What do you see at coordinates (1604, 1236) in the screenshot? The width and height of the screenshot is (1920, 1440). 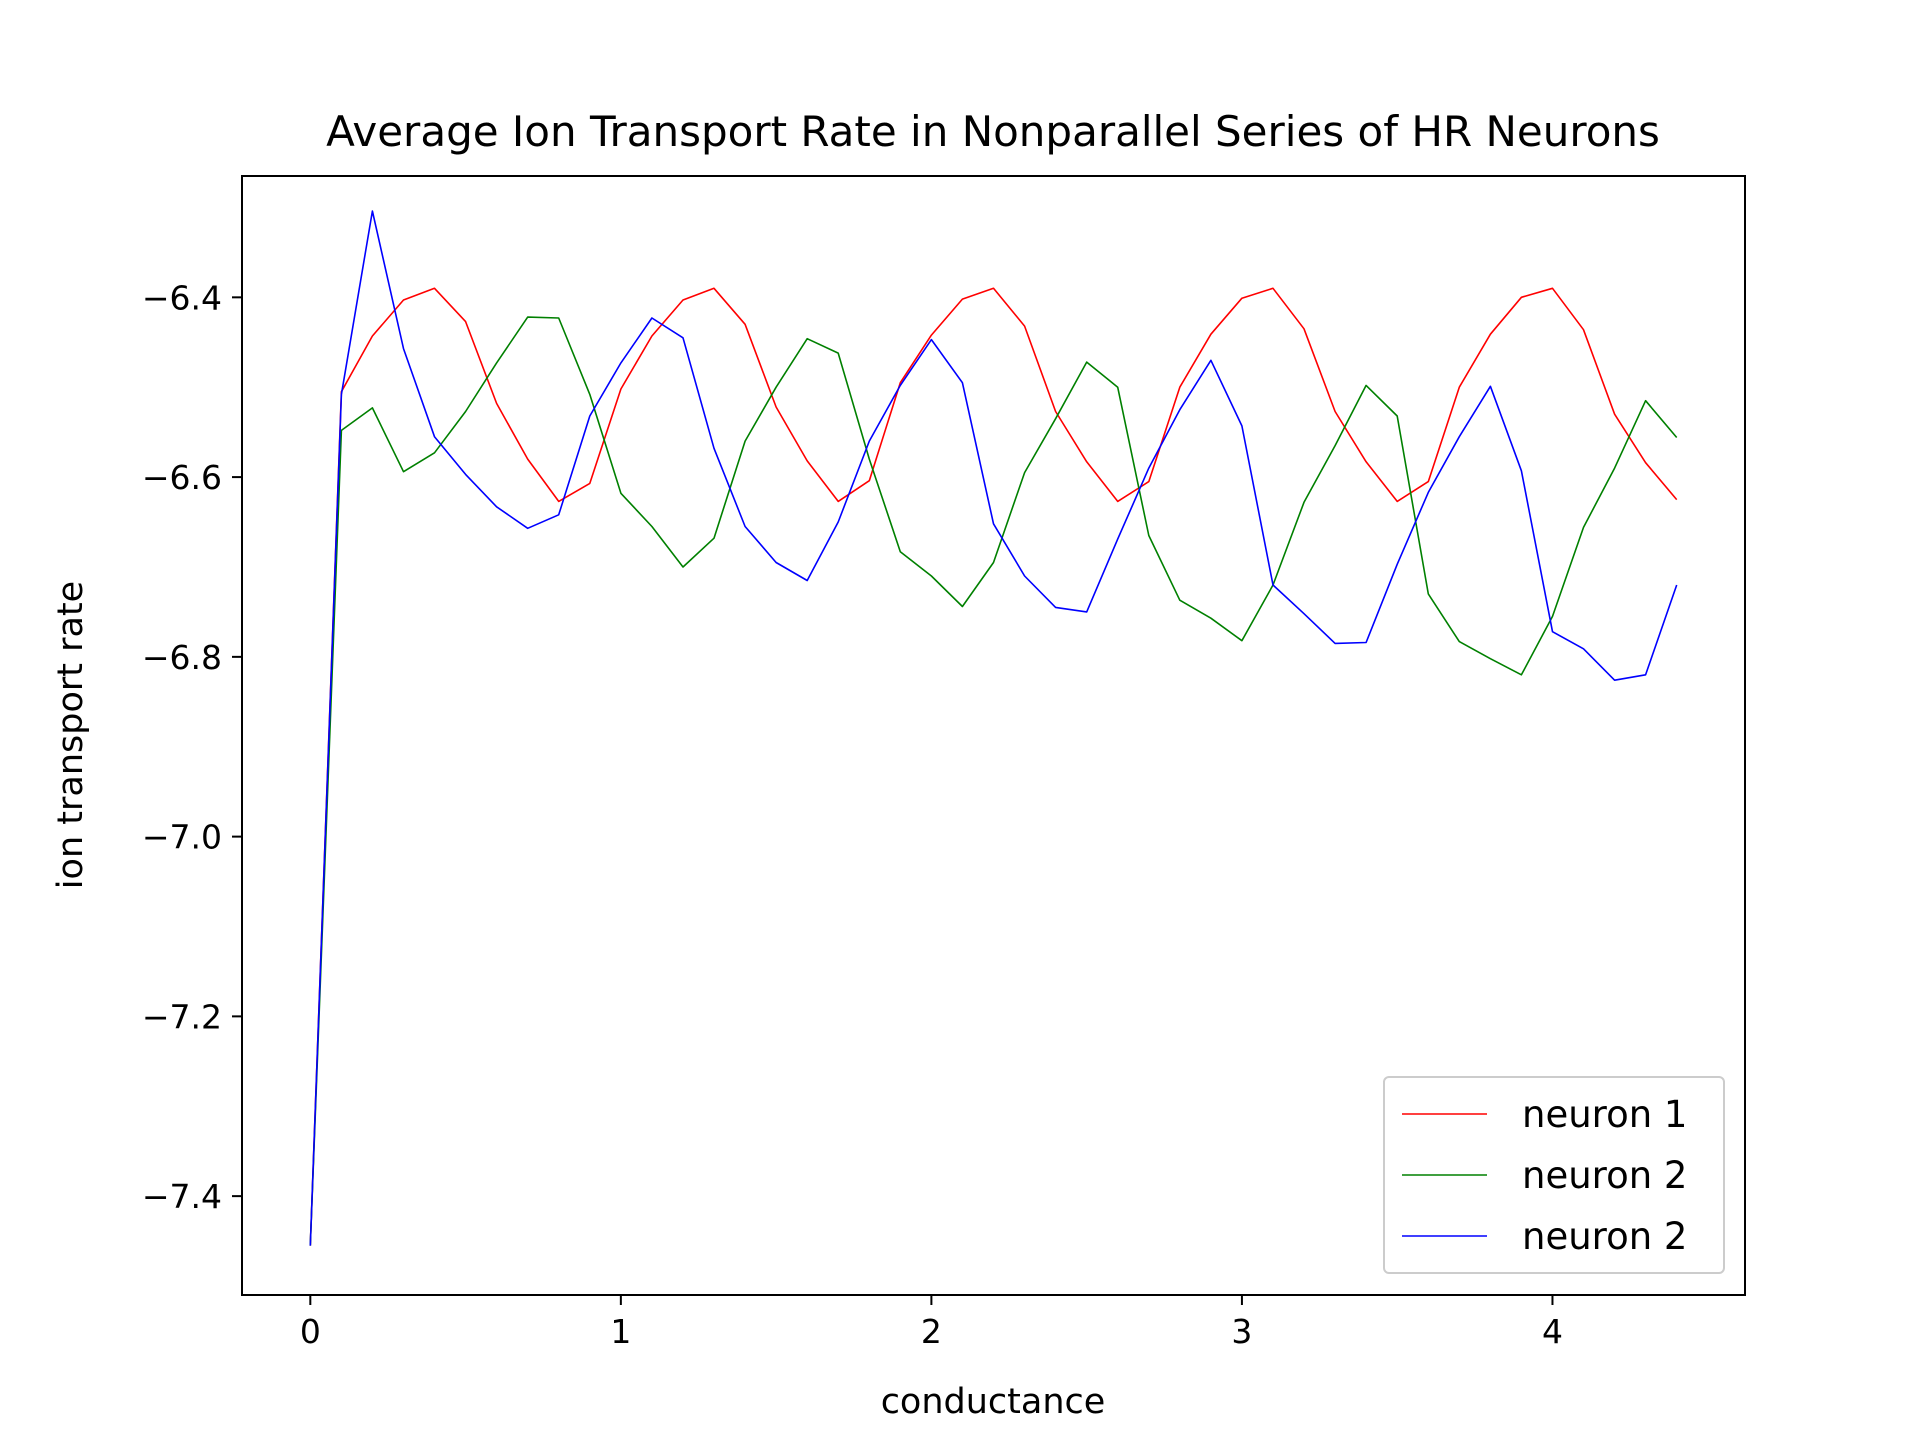 I see `legend-label-3: neuron 2` at bounding box center [1604, 1236].